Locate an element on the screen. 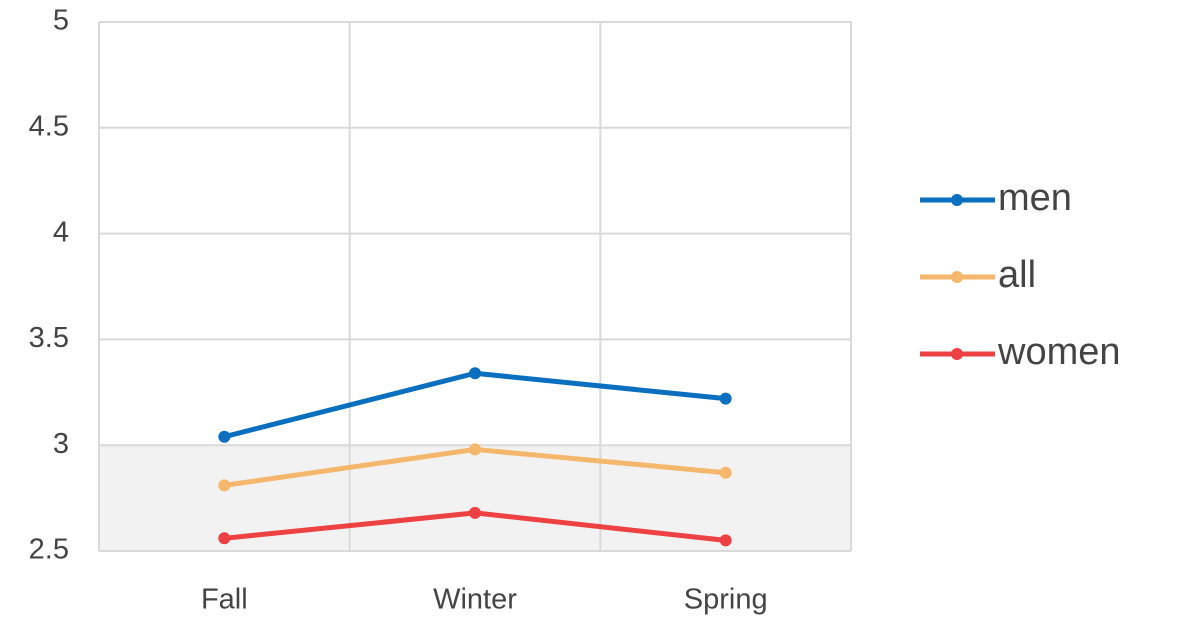  y-tick-label: 4 is located at coordinates (61, 232).